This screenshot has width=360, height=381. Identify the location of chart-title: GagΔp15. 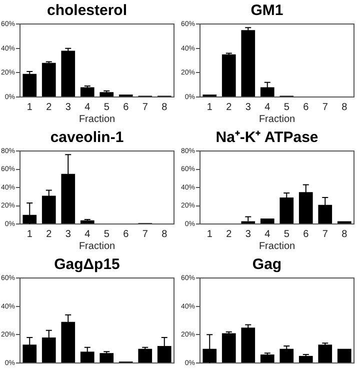
(87, 265).